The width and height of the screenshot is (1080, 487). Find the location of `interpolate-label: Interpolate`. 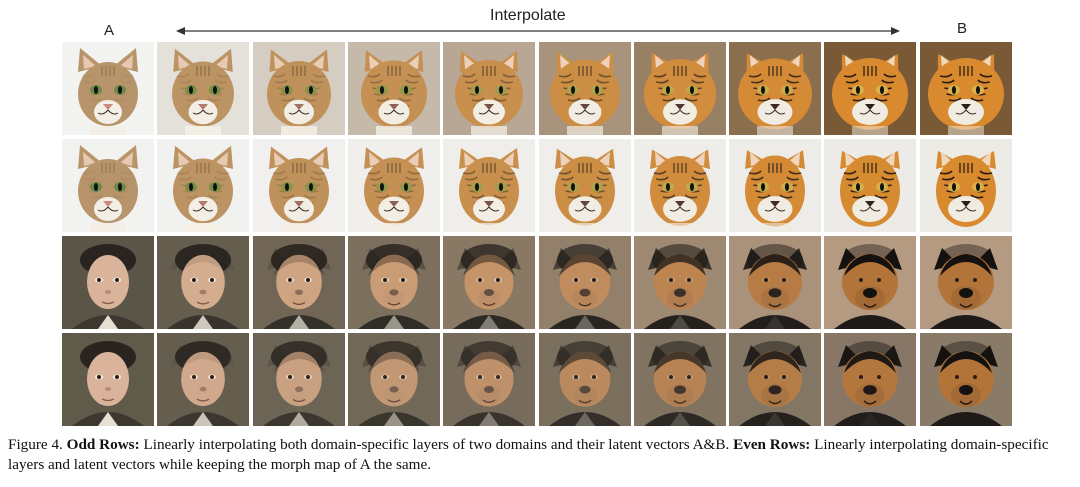

interpolate-label: Interpolate is located at coordinates (528, 15).